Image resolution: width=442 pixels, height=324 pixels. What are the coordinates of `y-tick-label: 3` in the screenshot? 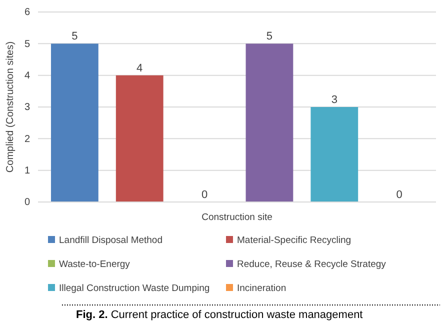 It's located at (27, 108).